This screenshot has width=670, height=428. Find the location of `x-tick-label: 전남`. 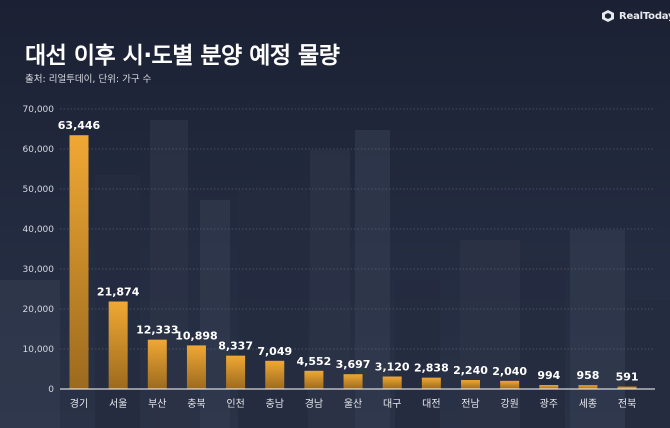

x-tick-label: 전남 is located at coordinates (470, 404).